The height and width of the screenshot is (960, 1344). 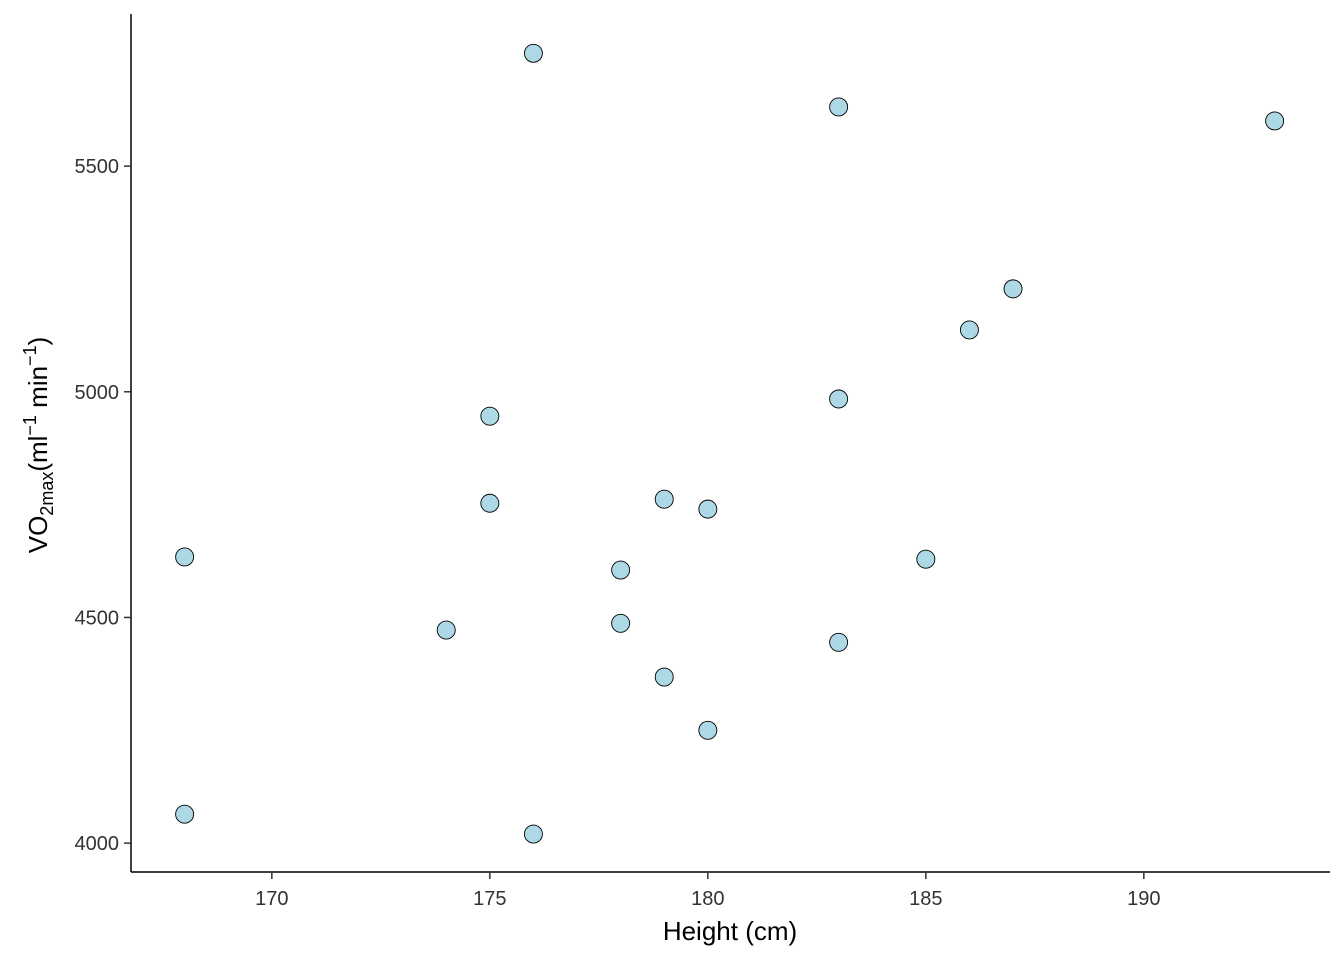 What do you see at coordinates (38, 454) in the screenshot?
I see `y-label-open: (ml` at bounding box center [38, 454].